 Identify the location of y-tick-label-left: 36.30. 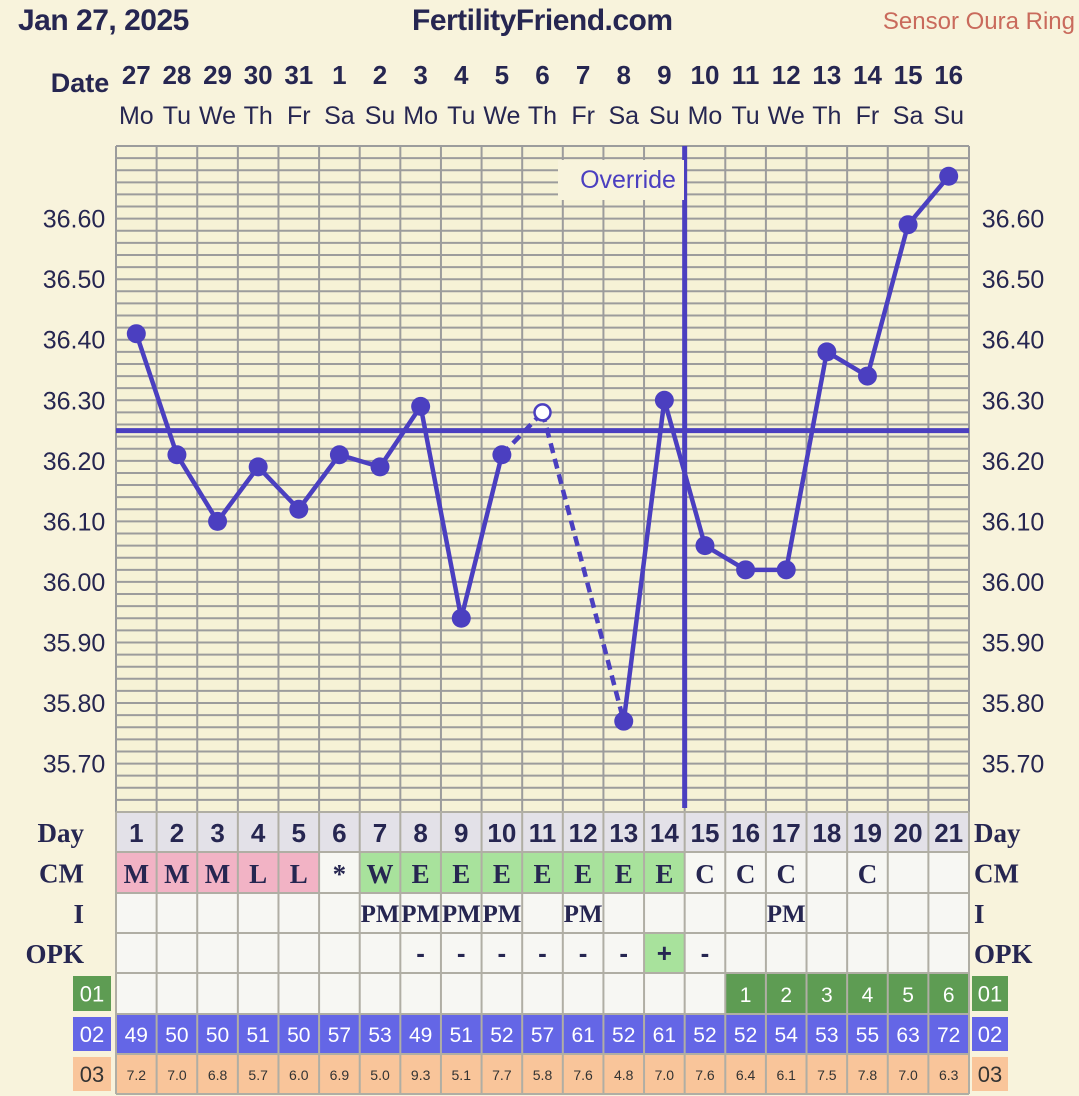
(74, 401).